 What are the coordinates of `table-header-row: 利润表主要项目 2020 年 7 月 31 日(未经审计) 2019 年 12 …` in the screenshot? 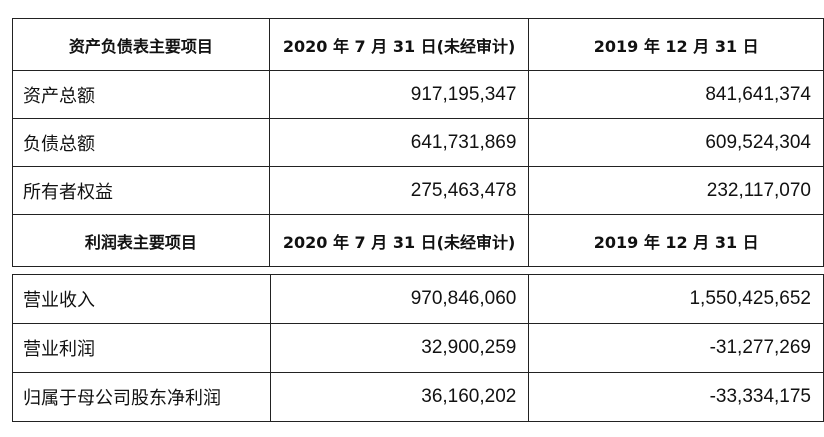 It's located at (418, 240).